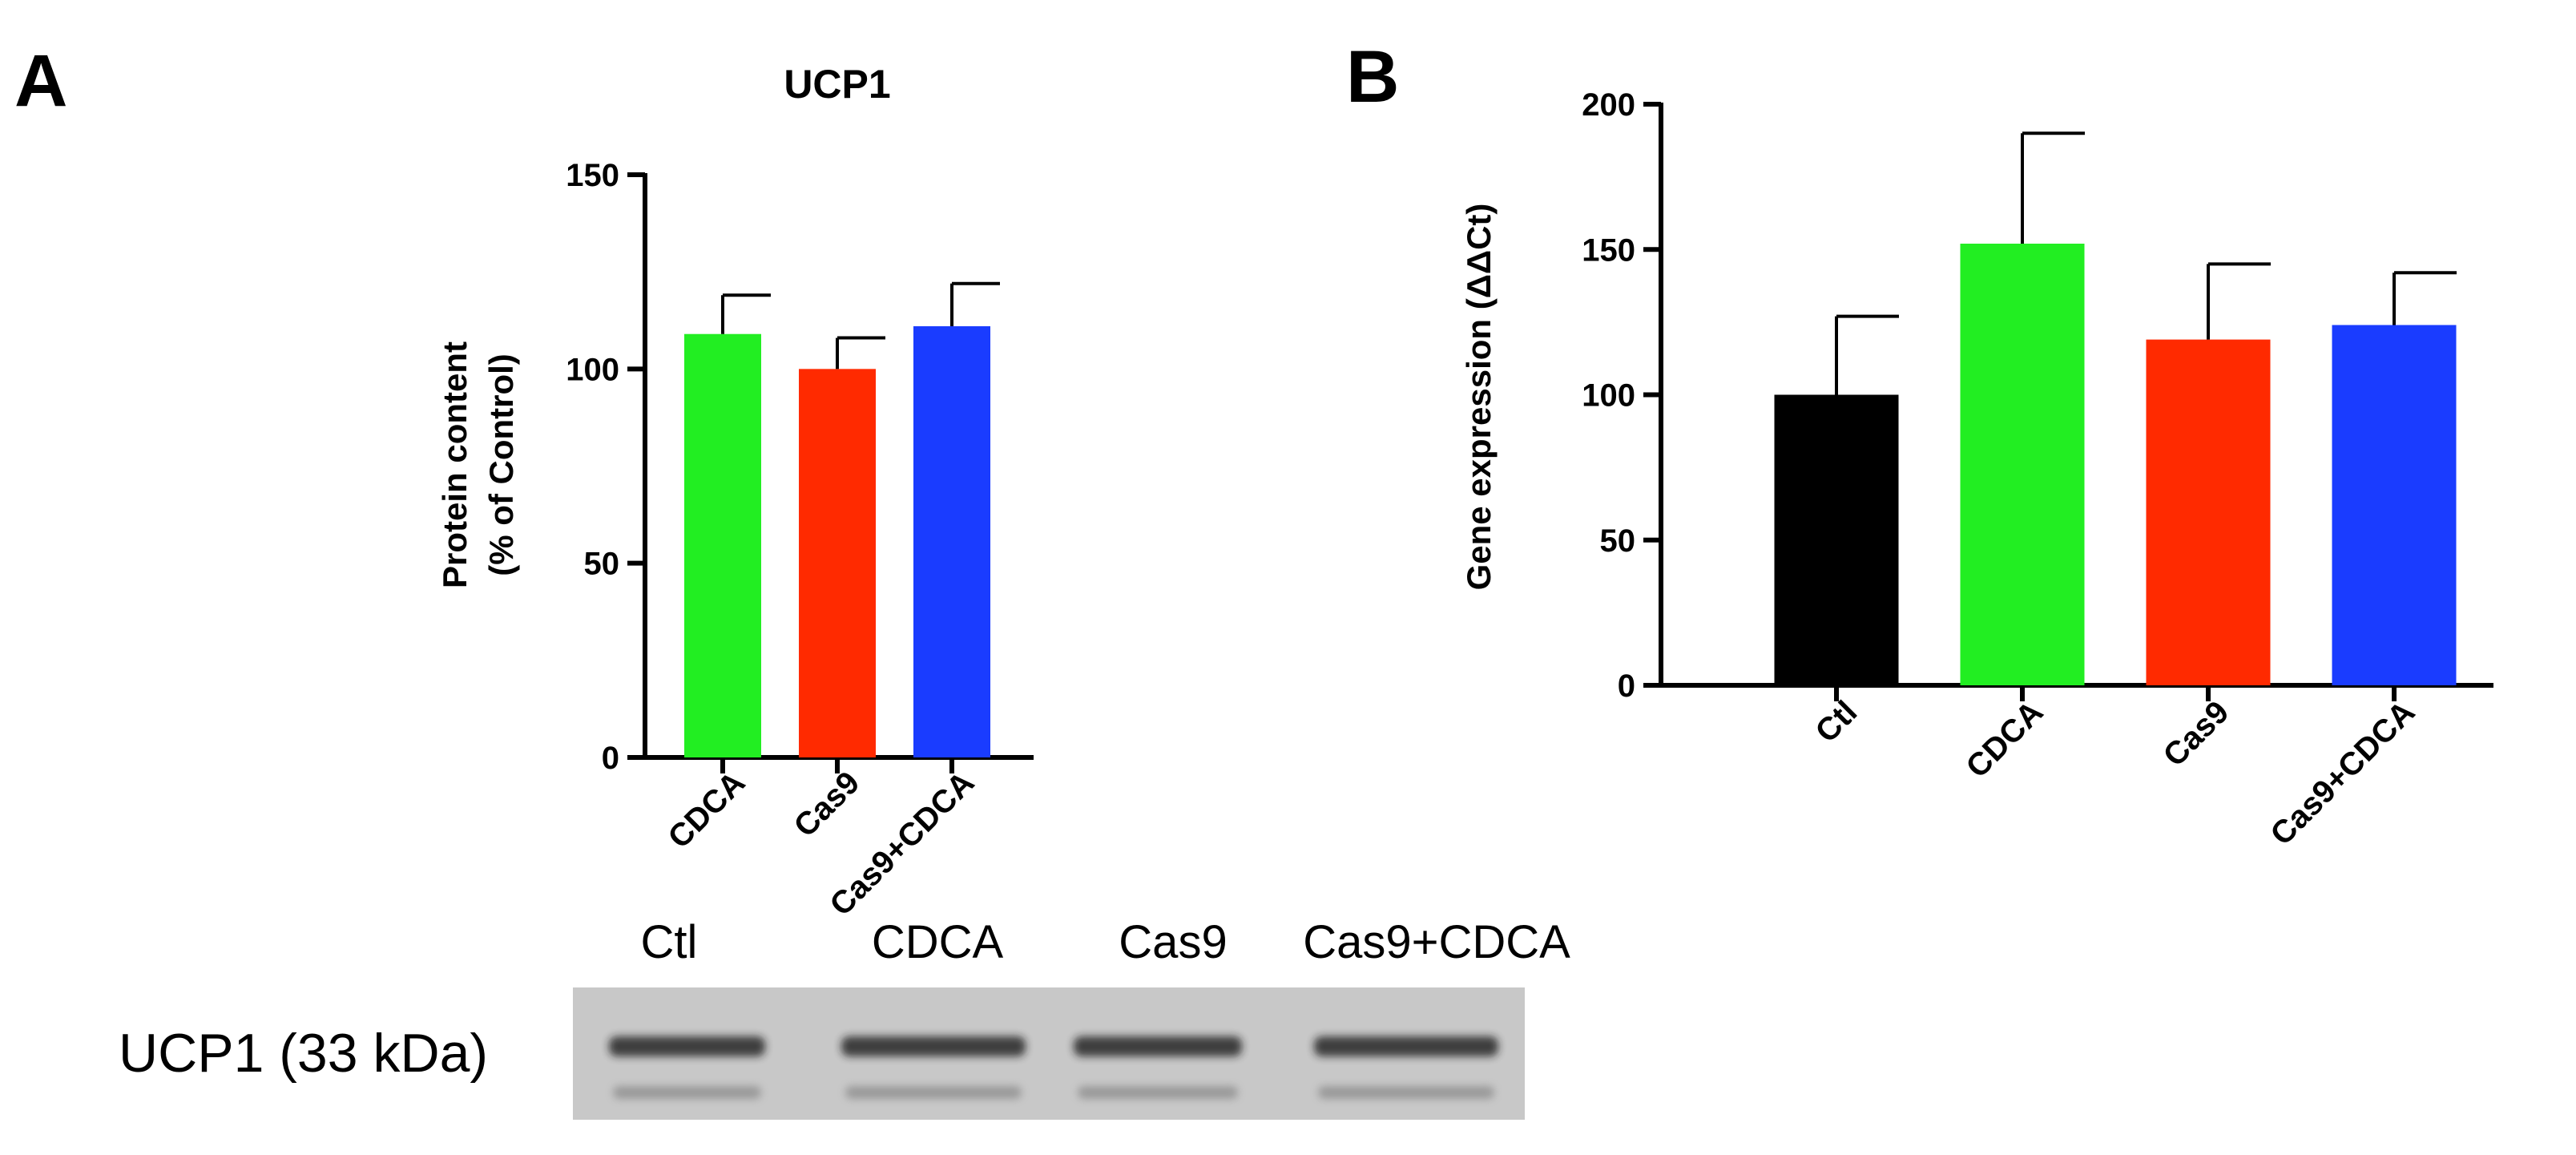 The height and width of the screenshot is (1155, 2576). I want to click on chart-a-ylabel: Protein content (% of Control), so click(478, 464).